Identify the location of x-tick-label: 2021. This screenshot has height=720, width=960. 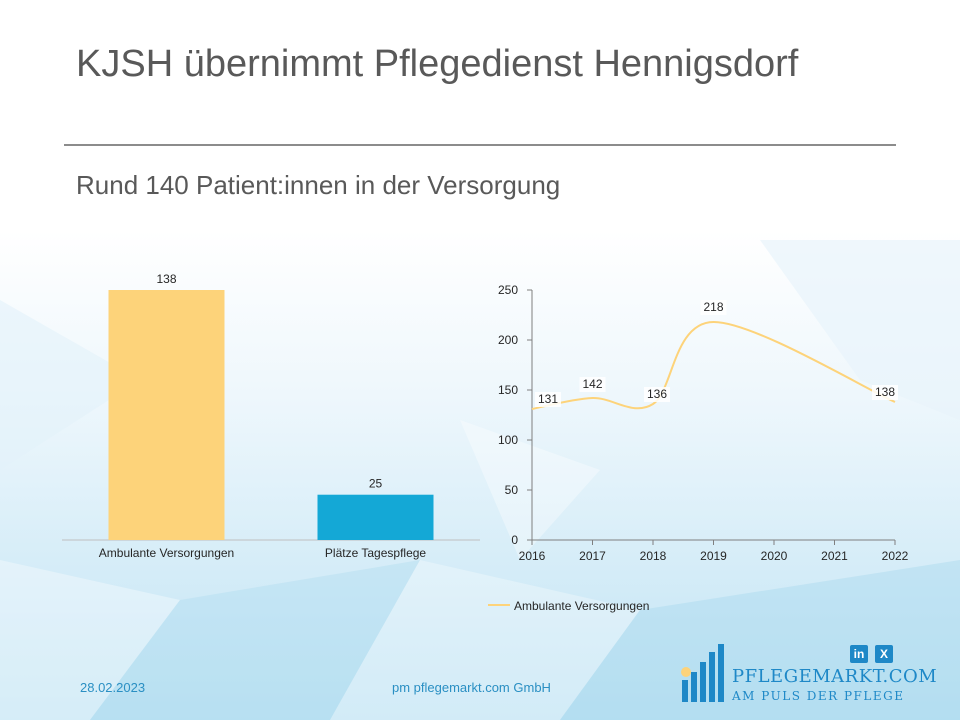
(834, 556).